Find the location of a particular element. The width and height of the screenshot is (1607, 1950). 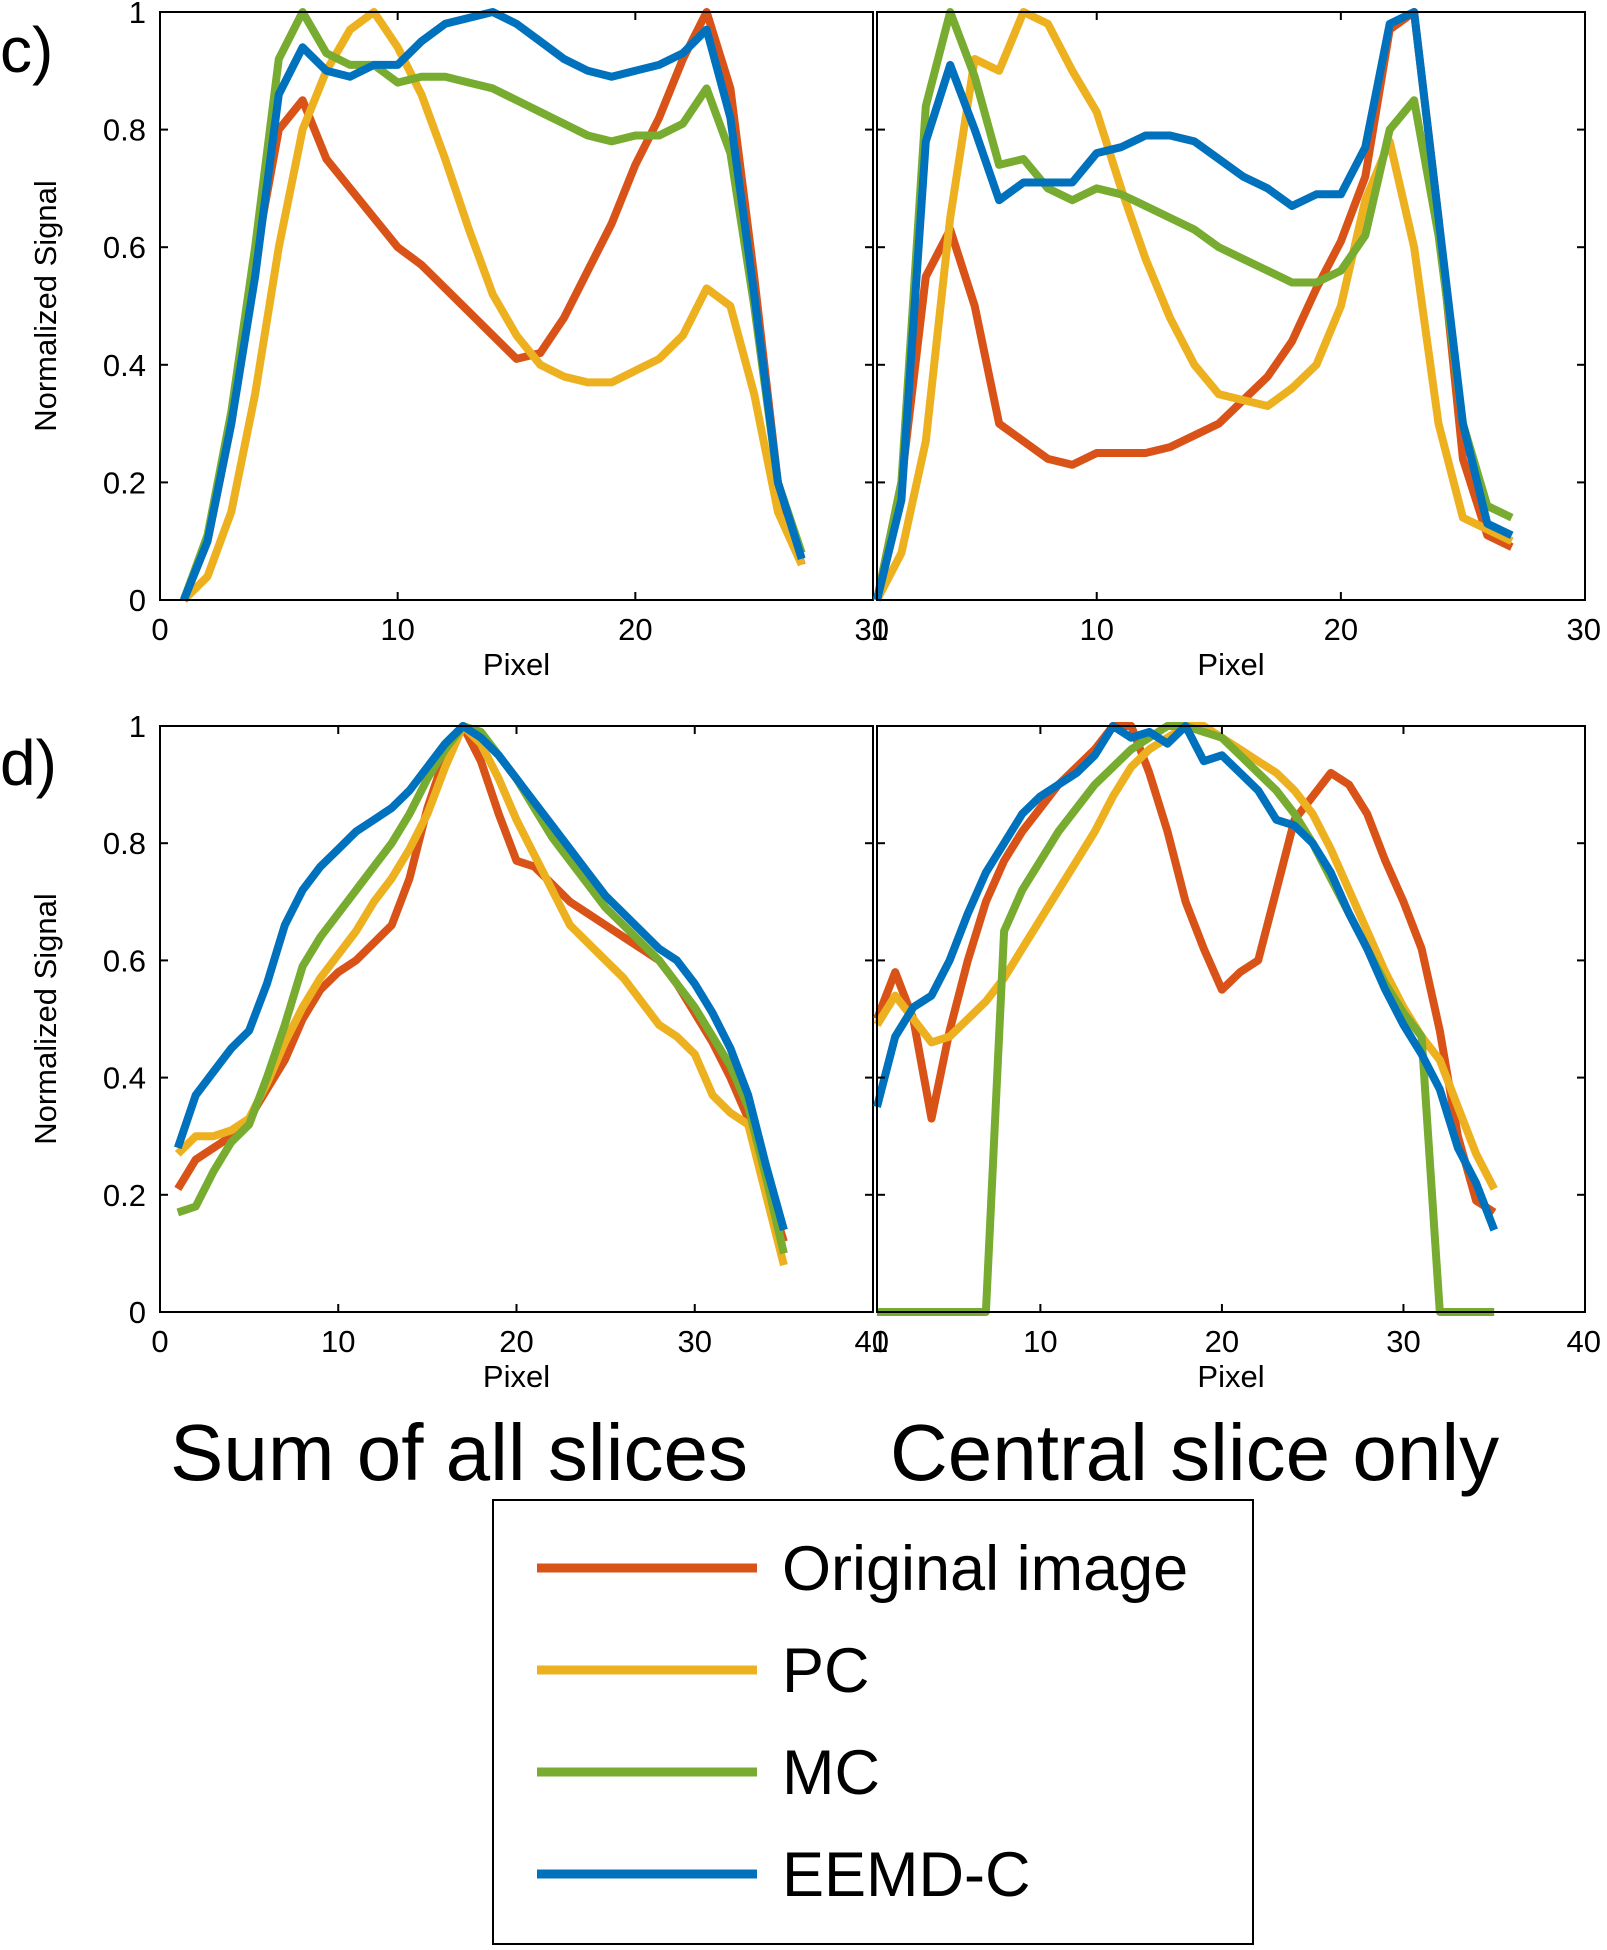

x-tick-label-c-sum: 0 is located at coordinates (159, 629).